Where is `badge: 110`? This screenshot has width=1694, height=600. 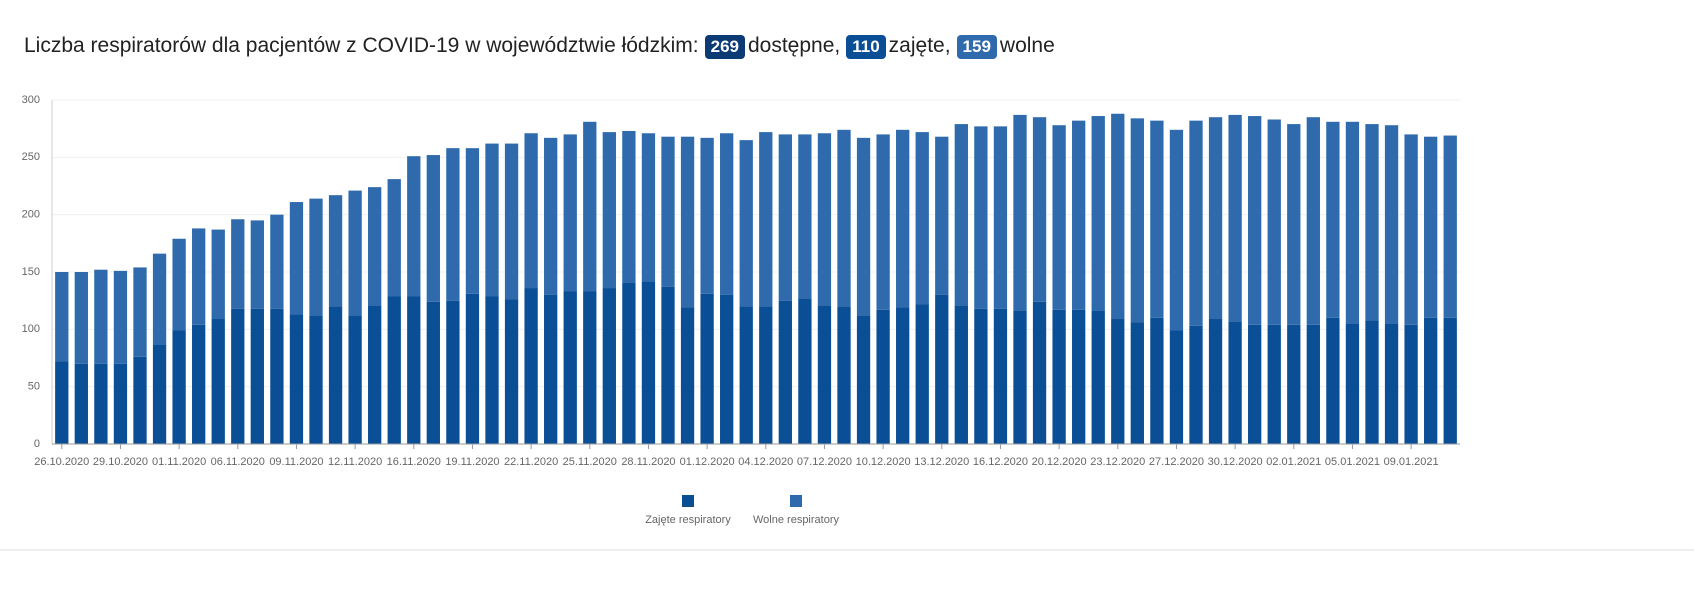
badge: 110 is located at coordinates (866, 47).